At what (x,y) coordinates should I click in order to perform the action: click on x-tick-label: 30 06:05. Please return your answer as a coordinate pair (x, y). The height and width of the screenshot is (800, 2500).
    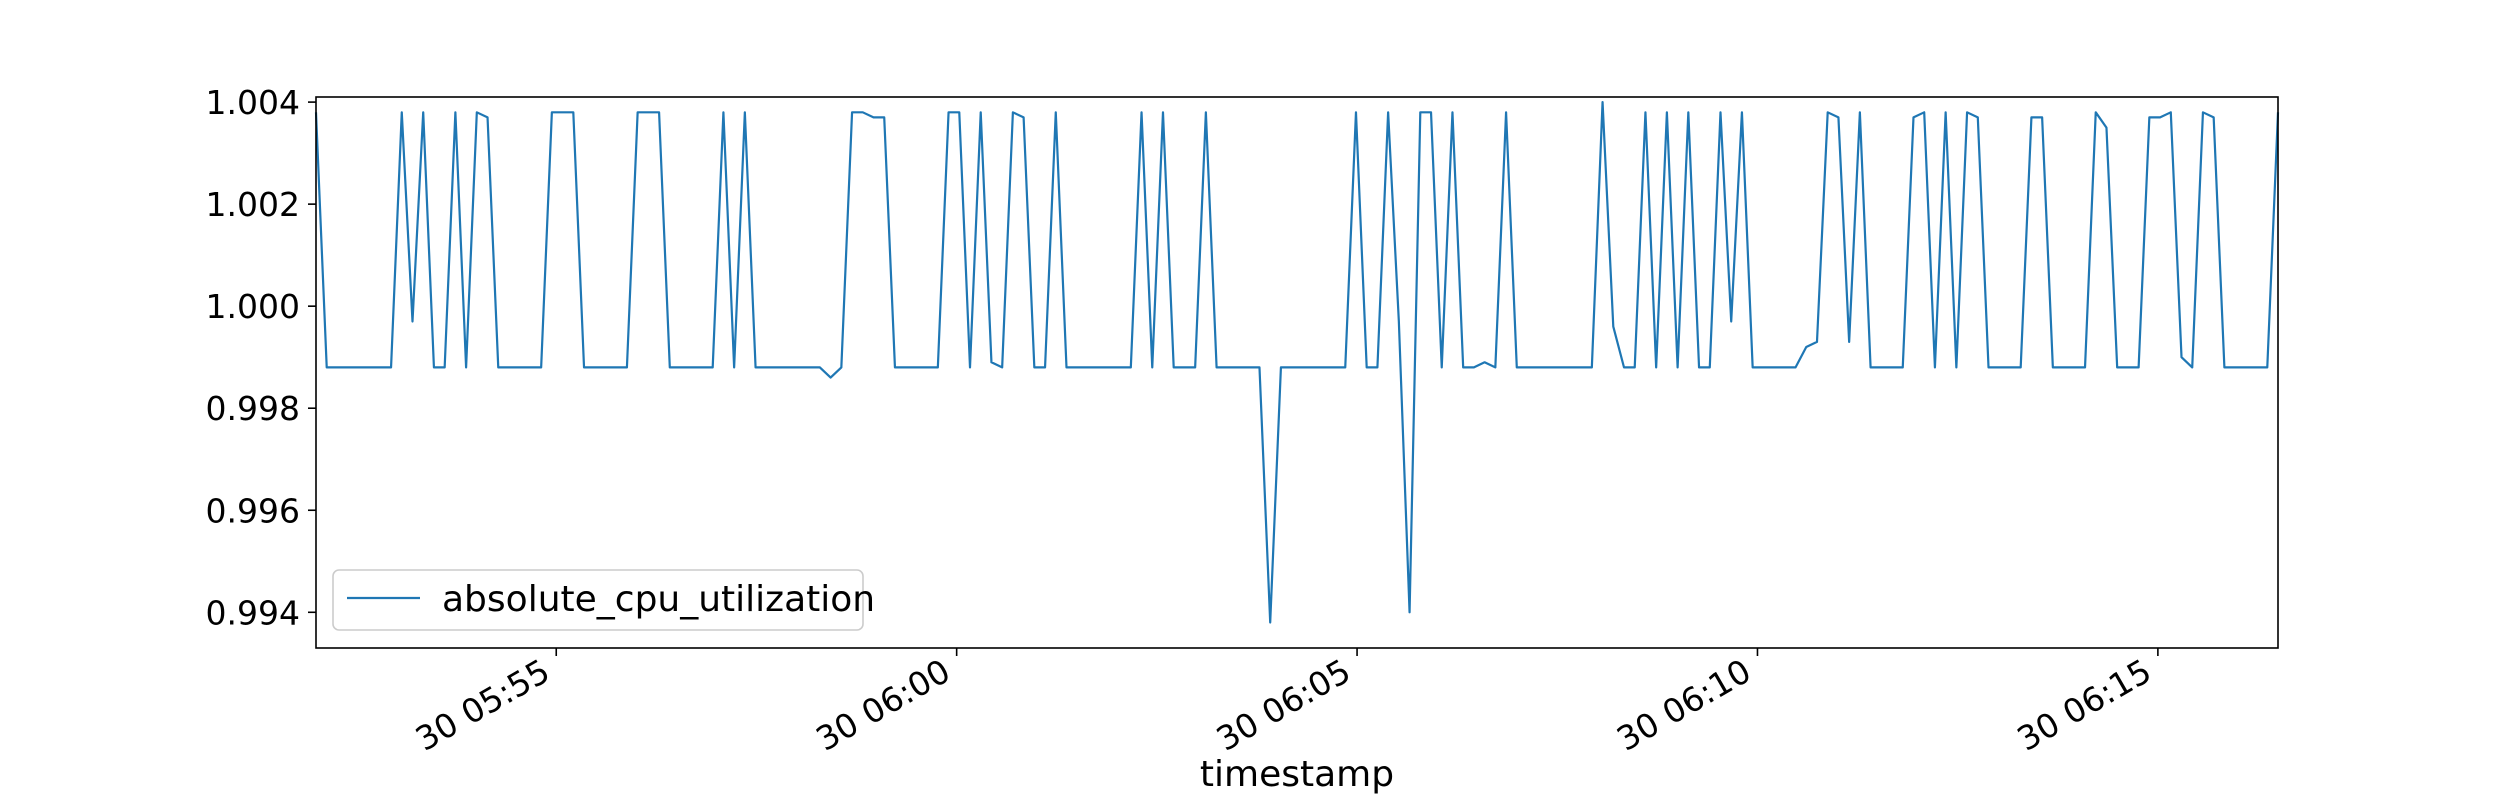
    Looking at the image, I should click on (1283, 705).